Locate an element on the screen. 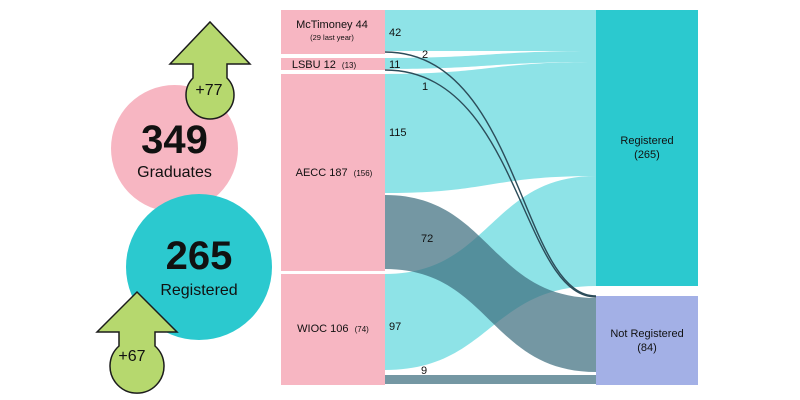  node-aecc is located at coordinates (333, 172).